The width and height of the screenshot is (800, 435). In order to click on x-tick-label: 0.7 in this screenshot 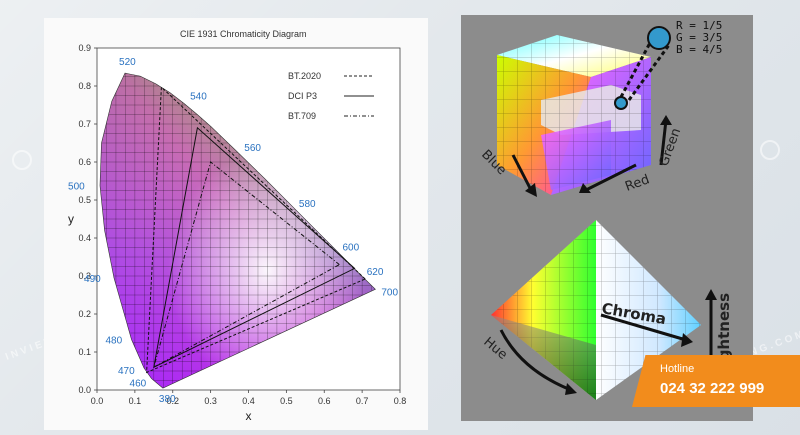, I will do `click(362, 401)`.